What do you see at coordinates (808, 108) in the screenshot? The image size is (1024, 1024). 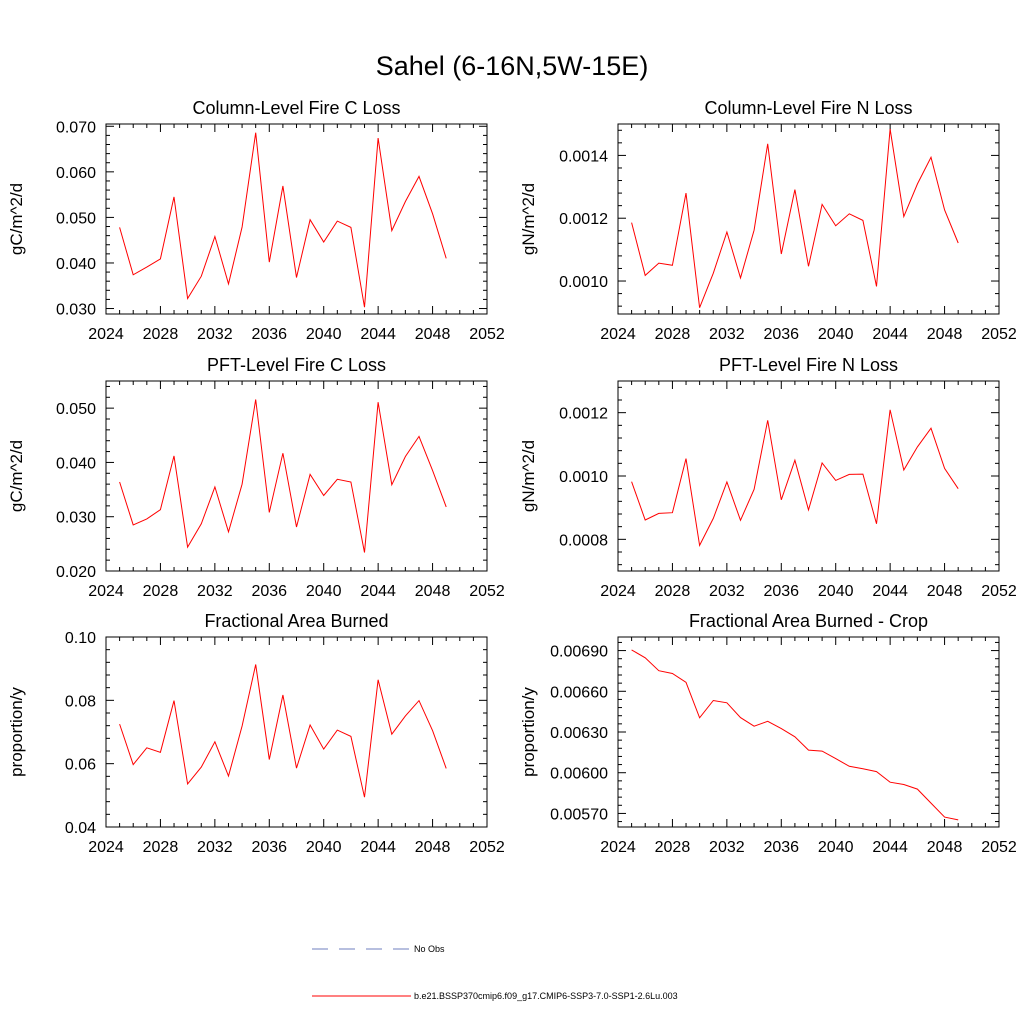 I see `panel-title: Column-Level Fire N Loss` at bounding box center [808, 108].